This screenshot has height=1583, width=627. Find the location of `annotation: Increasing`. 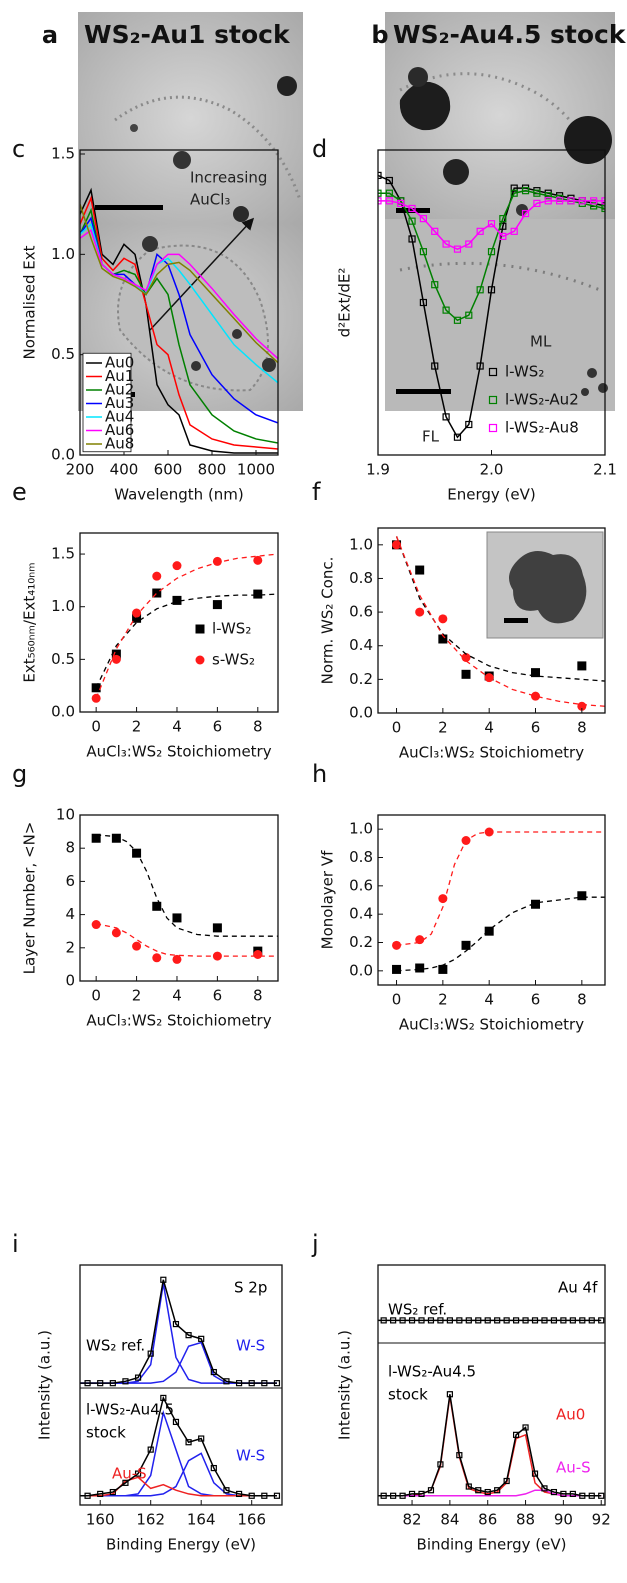

annotation: Increasing is located at coordinates (228, 178).